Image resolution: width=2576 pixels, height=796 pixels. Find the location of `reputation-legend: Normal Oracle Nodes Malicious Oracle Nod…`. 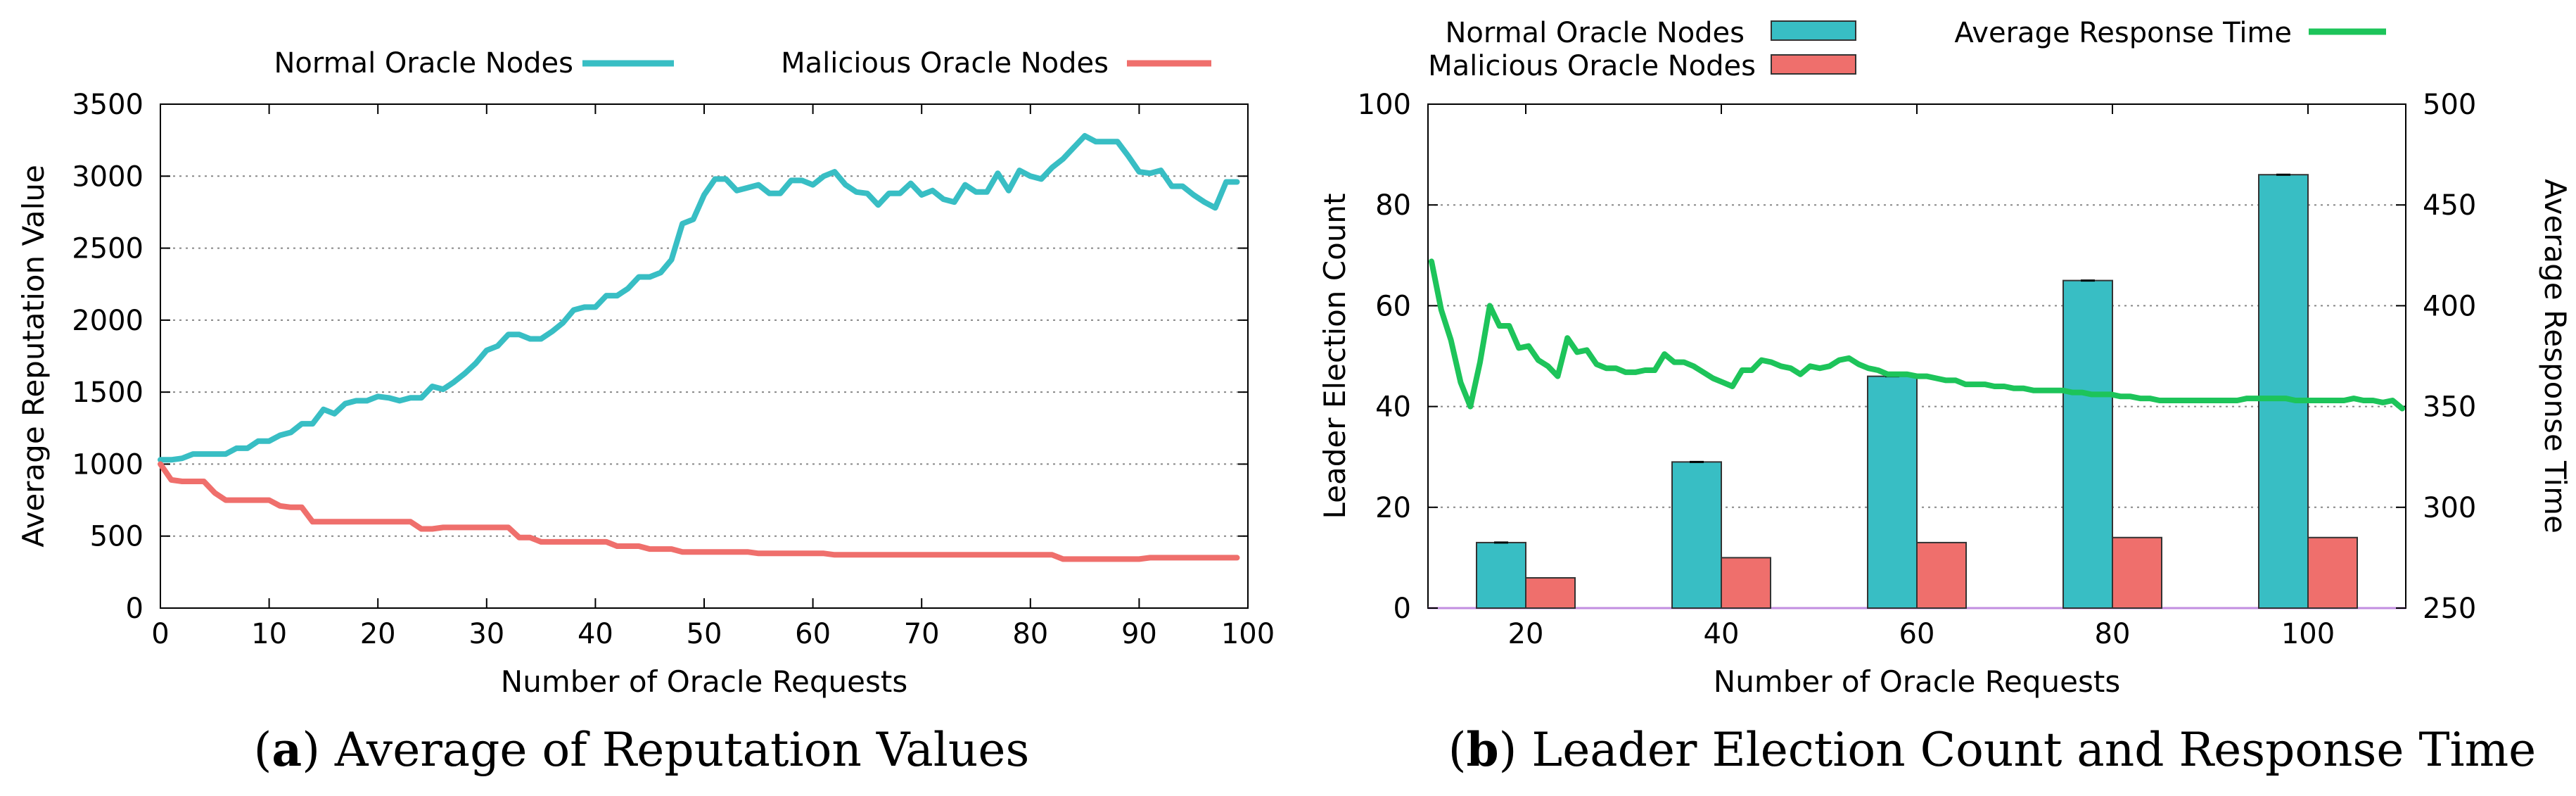

reputation-legend: Normal Oracle Nodes Malicious Oracle Nod… is located at coordinates (742, 64).